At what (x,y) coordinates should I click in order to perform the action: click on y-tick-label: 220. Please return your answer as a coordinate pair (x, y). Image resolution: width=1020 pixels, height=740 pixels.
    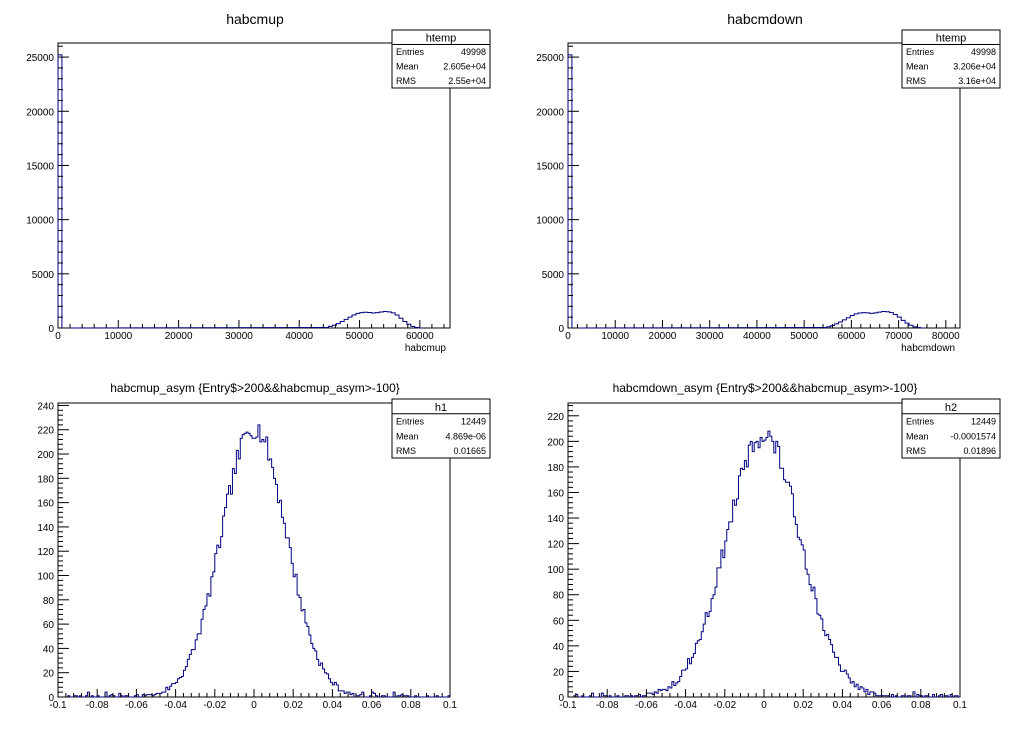
    Looking at the image, I should click on (45, 431).